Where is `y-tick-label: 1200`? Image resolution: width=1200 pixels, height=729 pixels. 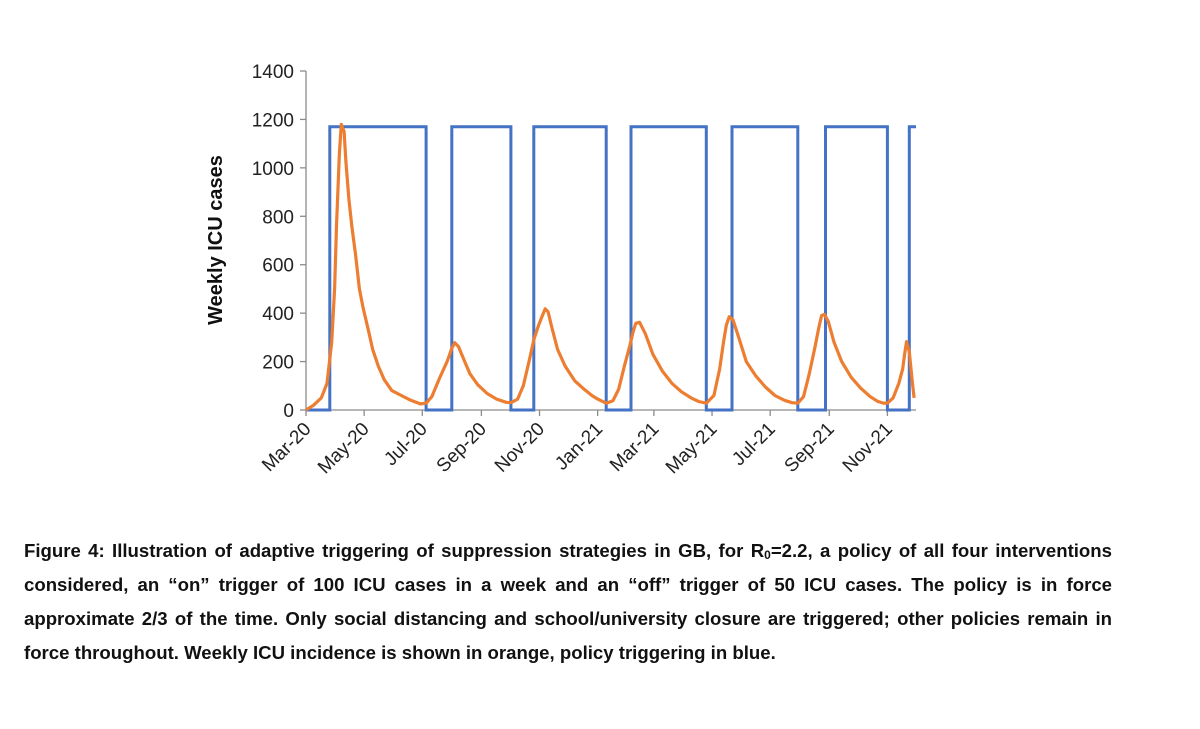 y-tick-label: 1200 is located at coordinates (273, 120).